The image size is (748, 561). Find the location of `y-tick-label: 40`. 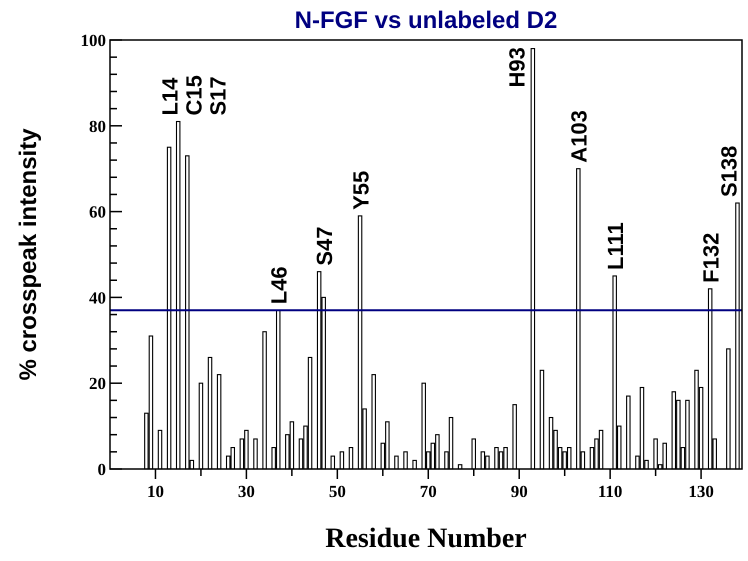

y-tick-label: 40 is located at coordinates (97, 298).